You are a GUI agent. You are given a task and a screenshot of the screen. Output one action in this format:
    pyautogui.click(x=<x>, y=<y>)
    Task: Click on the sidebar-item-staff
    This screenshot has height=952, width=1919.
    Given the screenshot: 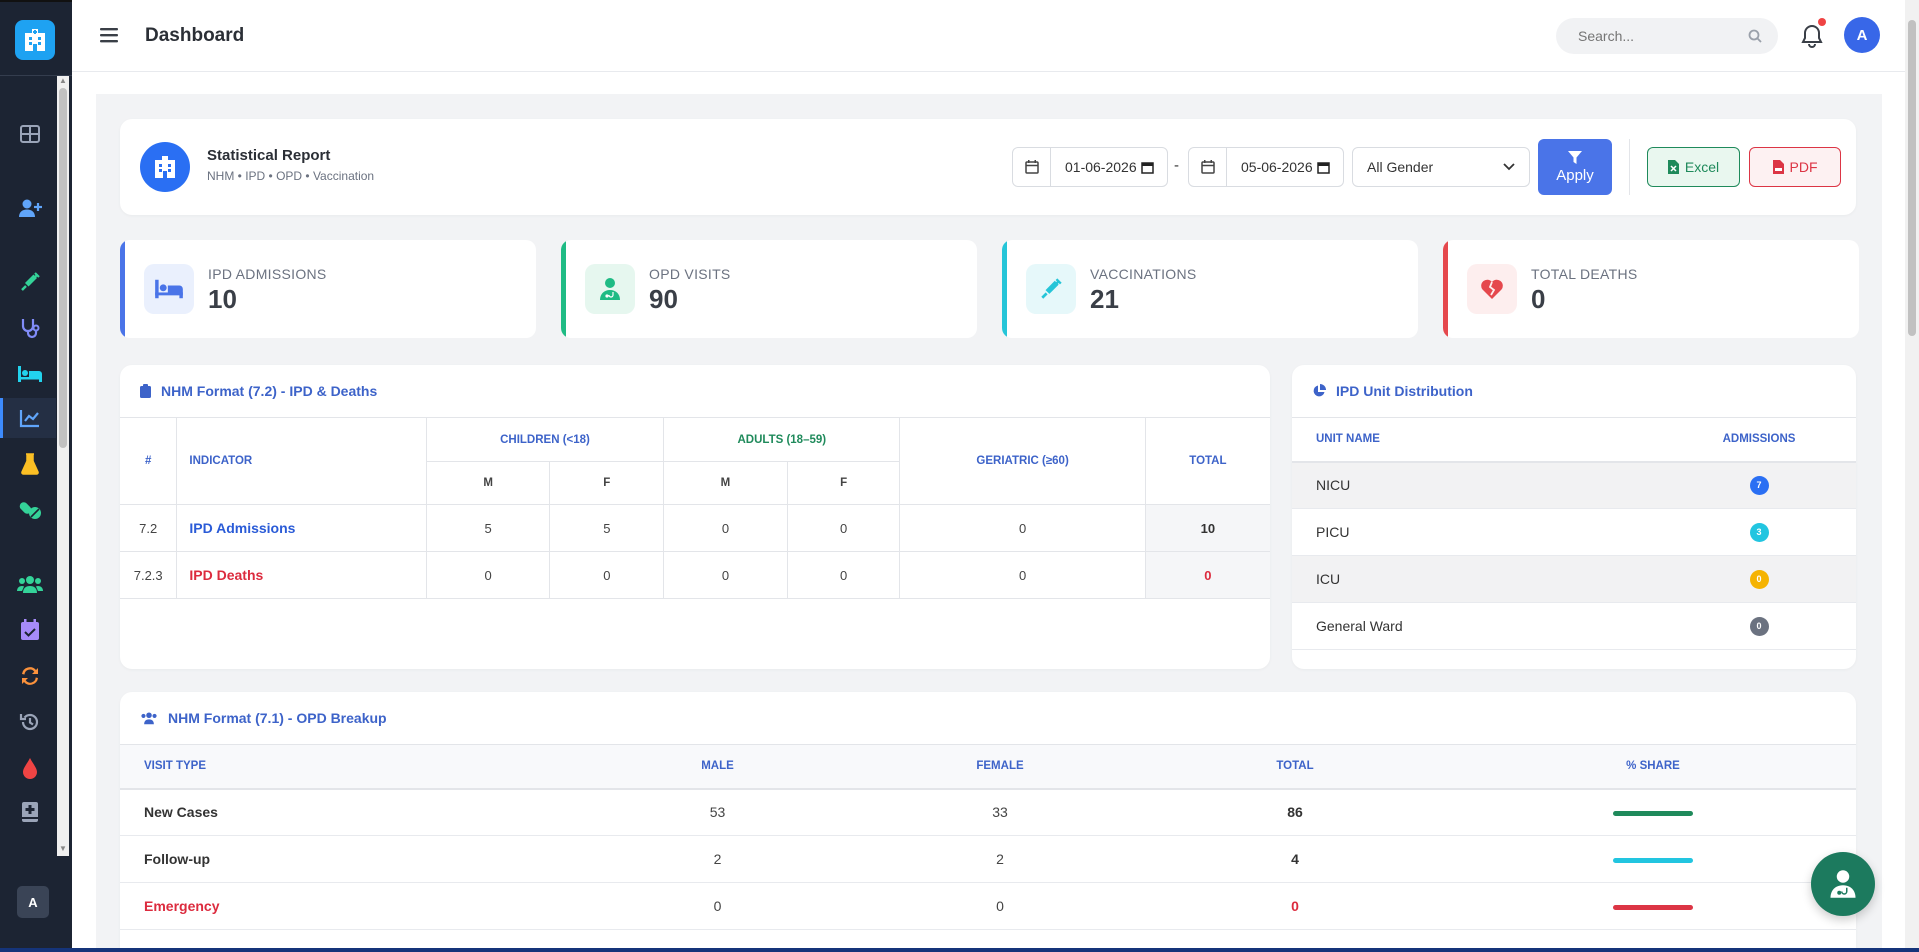 What is the action you would take?
    pyautogui.click(x=30, y=584)
    